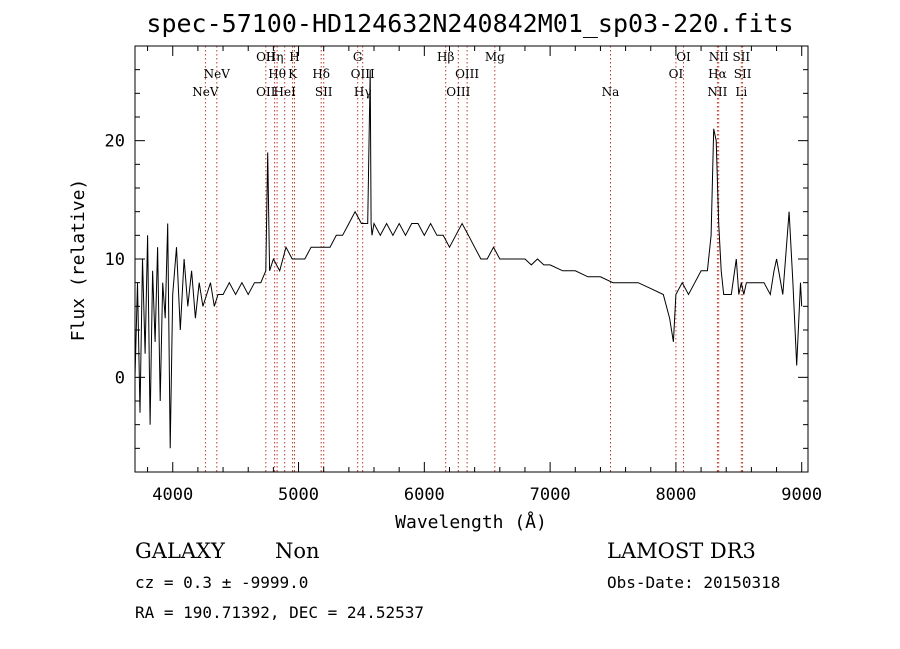 The image size is (900, 649). What do you see at coordinates (321, 74) in the screenshot?
I see `emission-line-label: Hδ` at bounding box center [321, 74].